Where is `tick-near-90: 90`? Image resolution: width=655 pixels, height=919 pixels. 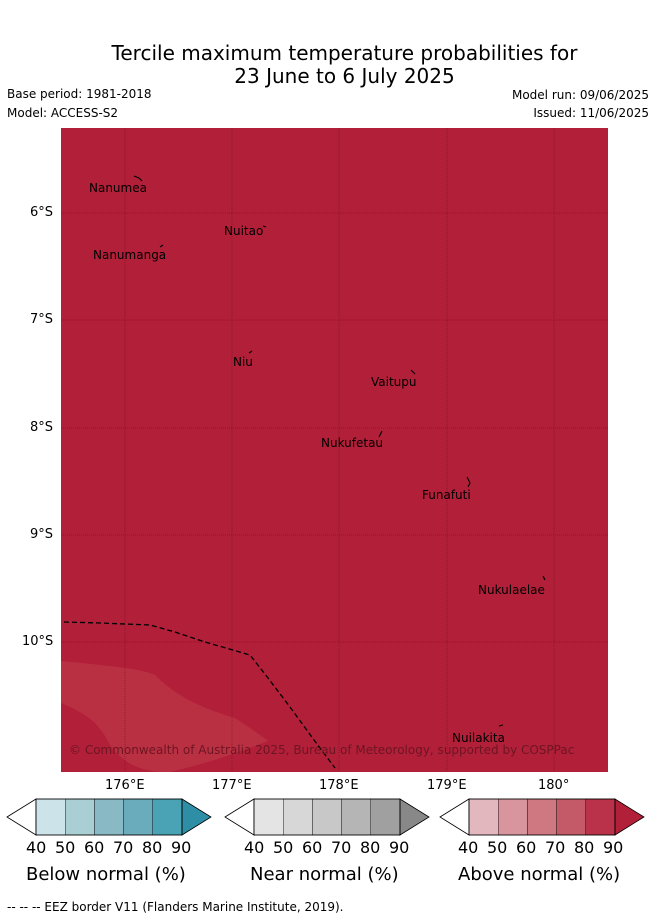
tick-near-90: 90 is located at coordinates (399, 847).